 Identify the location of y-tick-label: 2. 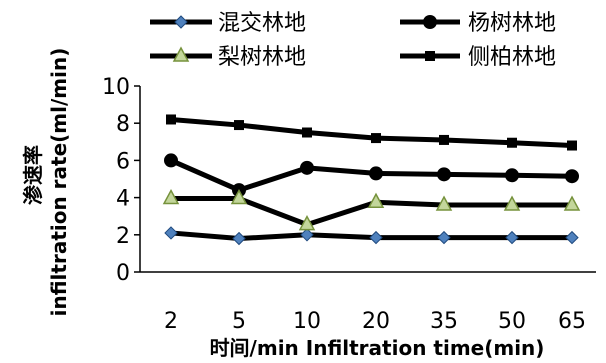
(123, 236).